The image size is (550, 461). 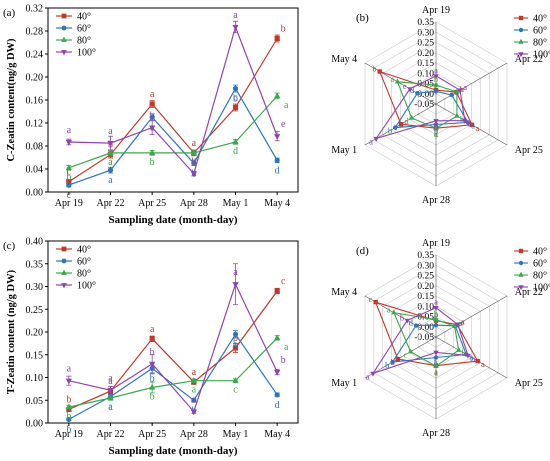 I want to click on significance-letter: d, so click(x=277, y=170).